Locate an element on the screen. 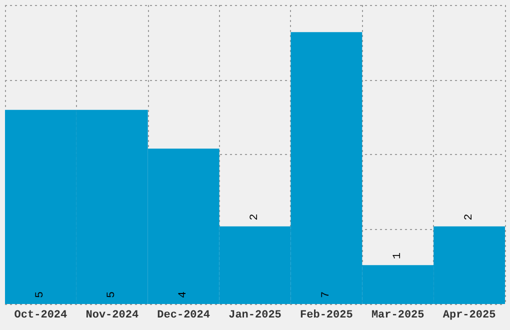  data-label: 1 is located at coordinates (398, 256).